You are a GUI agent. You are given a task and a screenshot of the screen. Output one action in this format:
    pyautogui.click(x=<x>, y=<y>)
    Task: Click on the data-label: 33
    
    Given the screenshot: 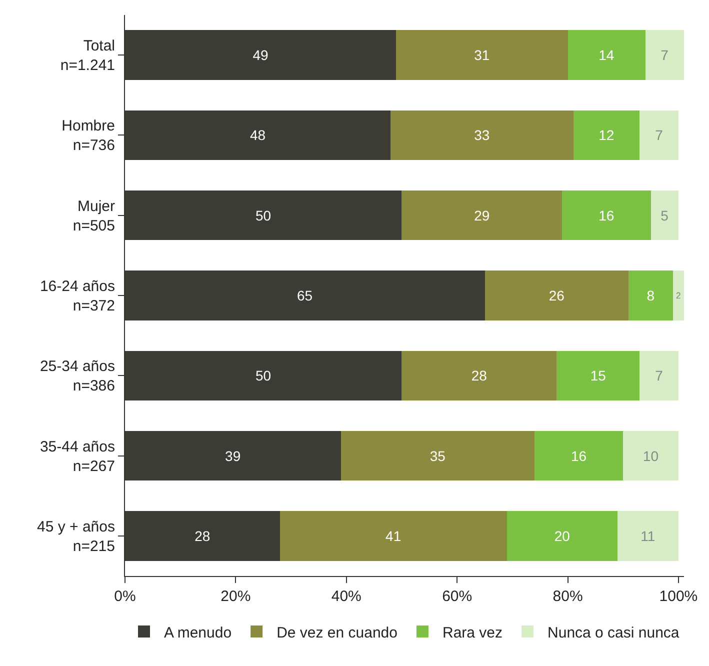 What is the action you would take?
    pyautogui.click(x=482, y=135)
    